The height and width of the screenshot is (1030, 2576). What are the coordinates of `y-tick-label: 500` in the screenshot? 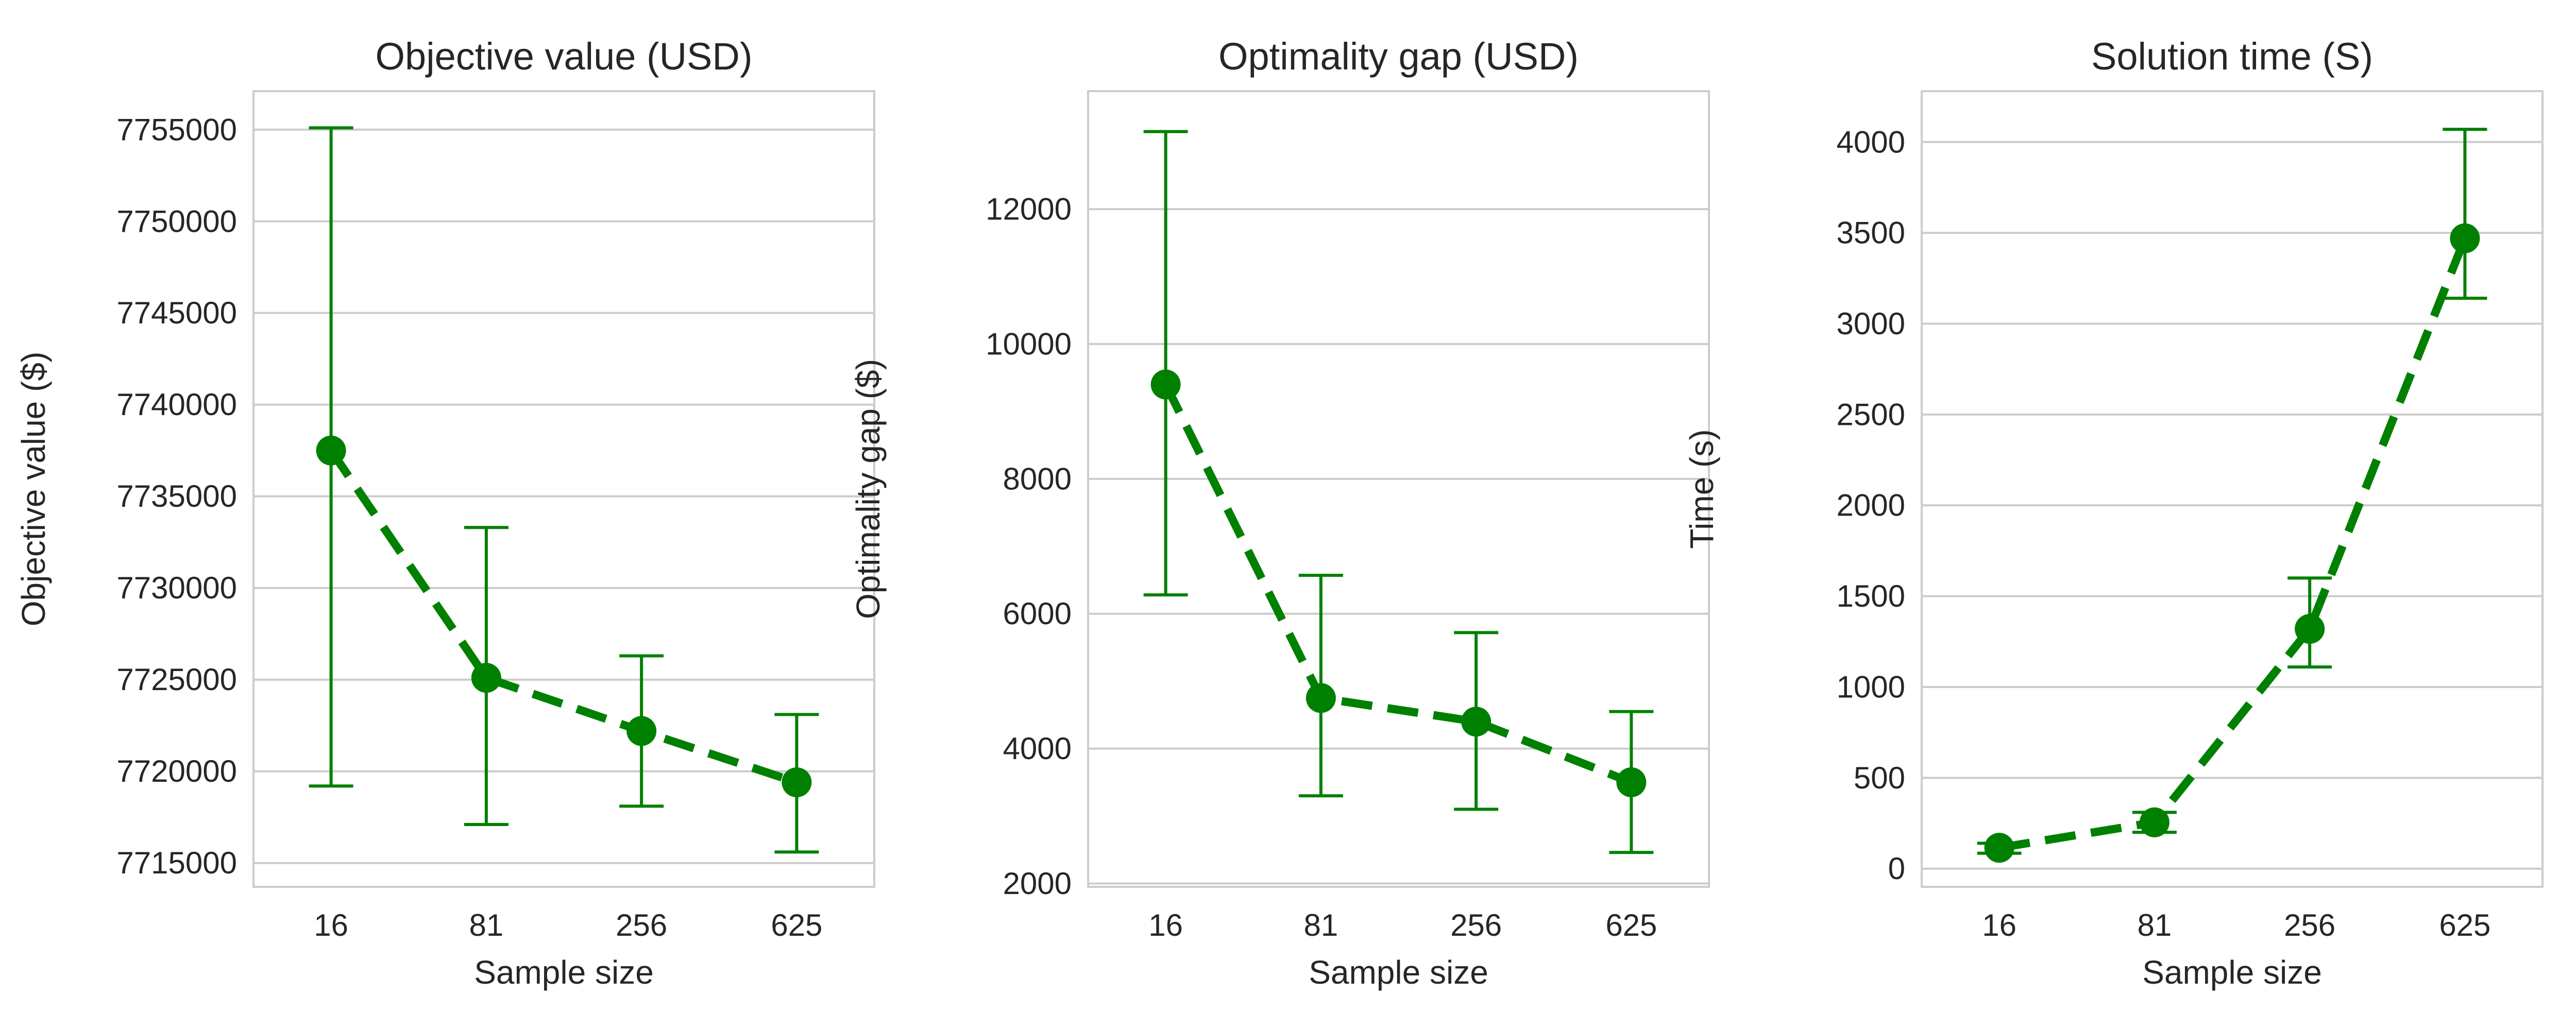 It's located at (1879, 778).